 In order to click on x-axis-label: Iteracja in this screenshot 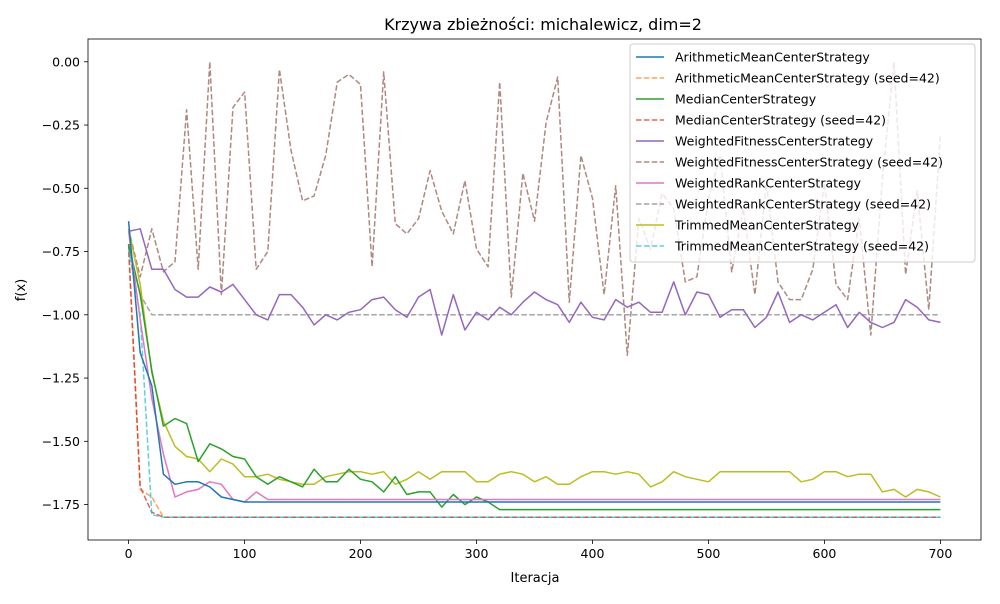, I will do `click(535, 578)`.